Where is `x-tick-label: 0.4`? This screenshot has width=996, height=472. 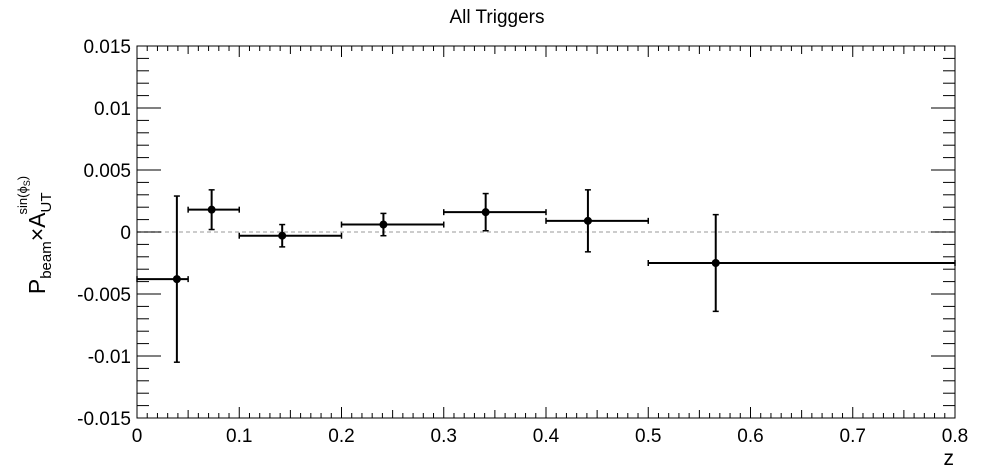
x-tick-label: 0.4 is located at coordinates (546, 436).